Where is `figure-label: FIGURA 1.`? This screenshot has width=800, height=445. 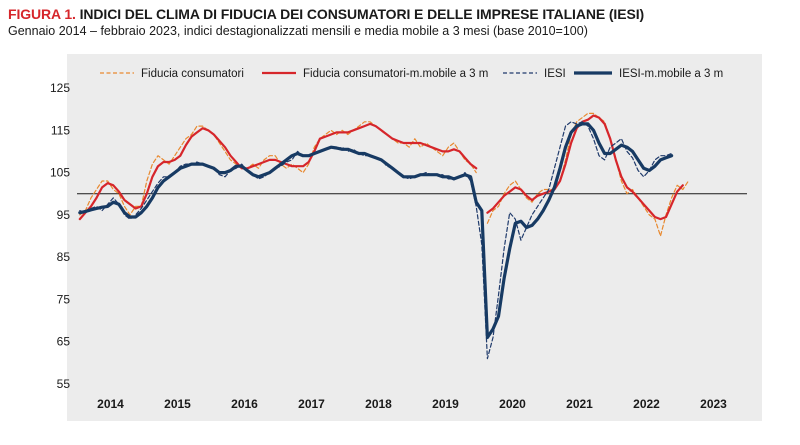 figure-label: FIGURA 1. is located at coordinates (42, 14).